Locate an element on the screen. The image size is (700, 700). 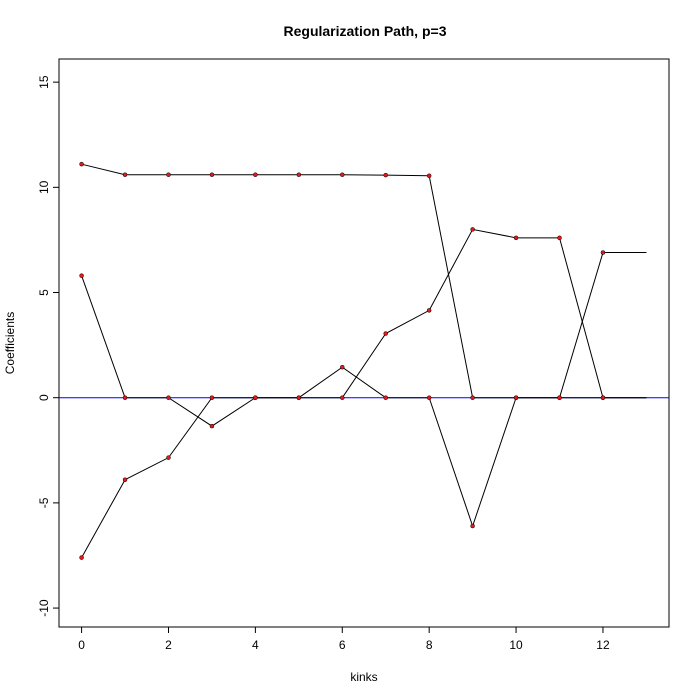
y-tick-label: -5 is located at coordinates (44, 502).